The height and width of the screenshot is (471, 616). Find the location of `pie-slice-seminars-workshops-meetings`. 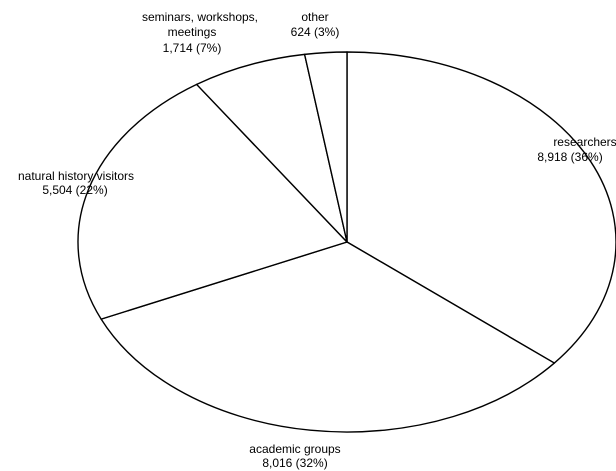

pie-slice-seminars-workshops-meetings is located at coordinates (271, 148).